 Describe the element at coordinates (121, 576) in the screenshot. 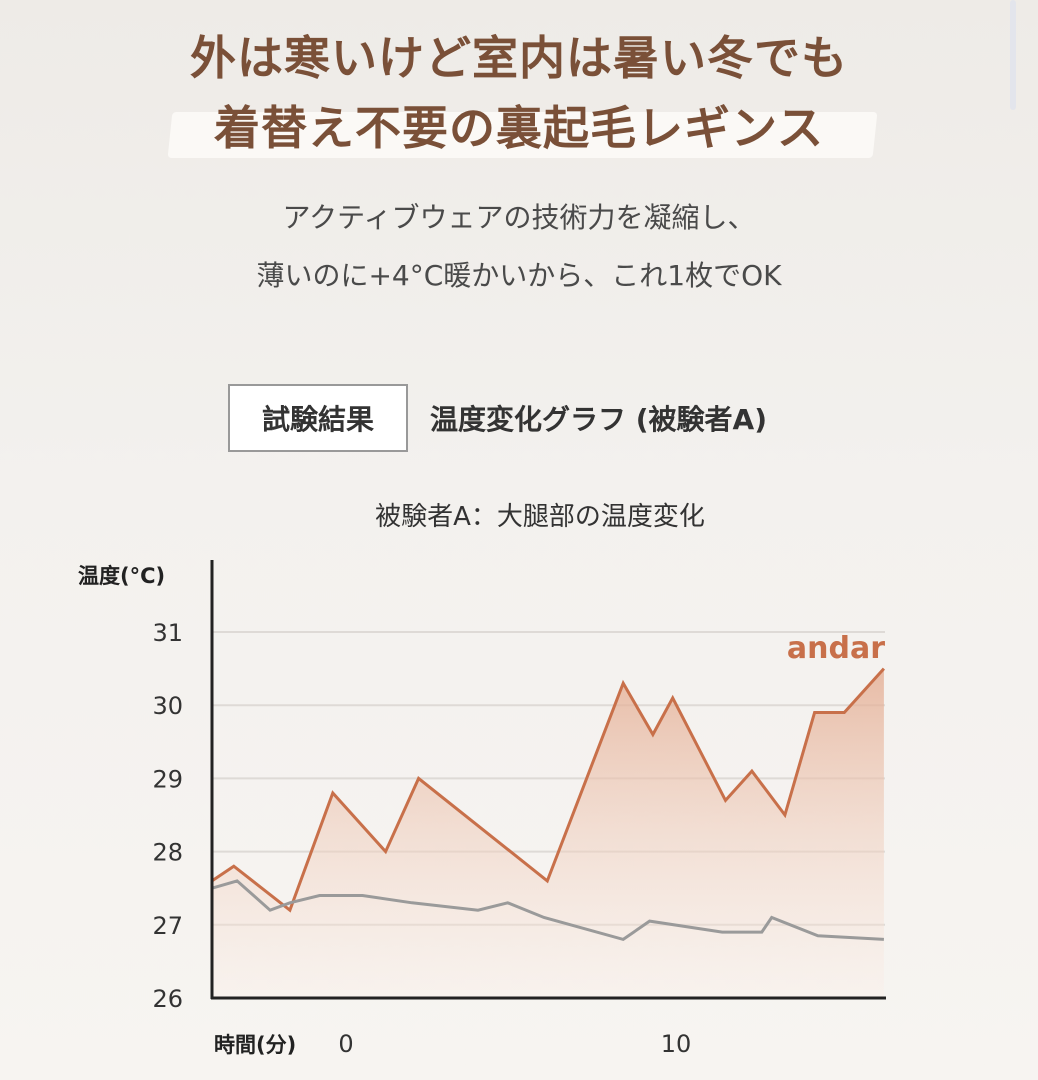

I see `y-axis-label: 温度(°C)` at that location.